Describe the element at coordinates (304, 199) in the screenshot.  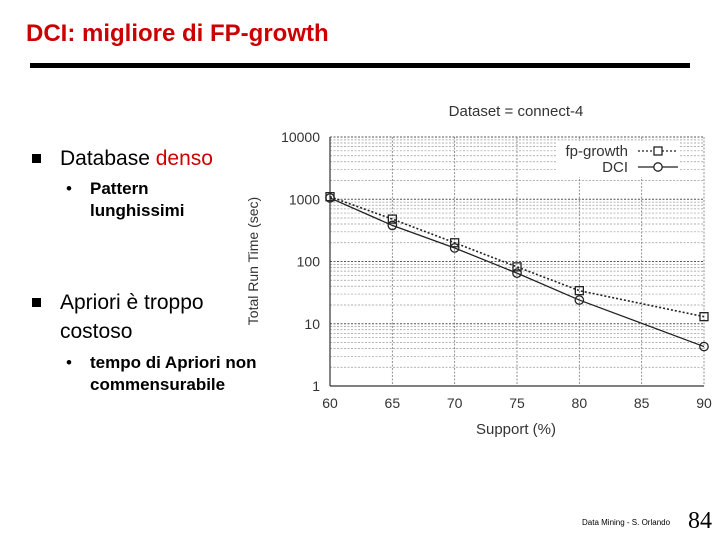
I see `y-tick-label: 1000` at that location.